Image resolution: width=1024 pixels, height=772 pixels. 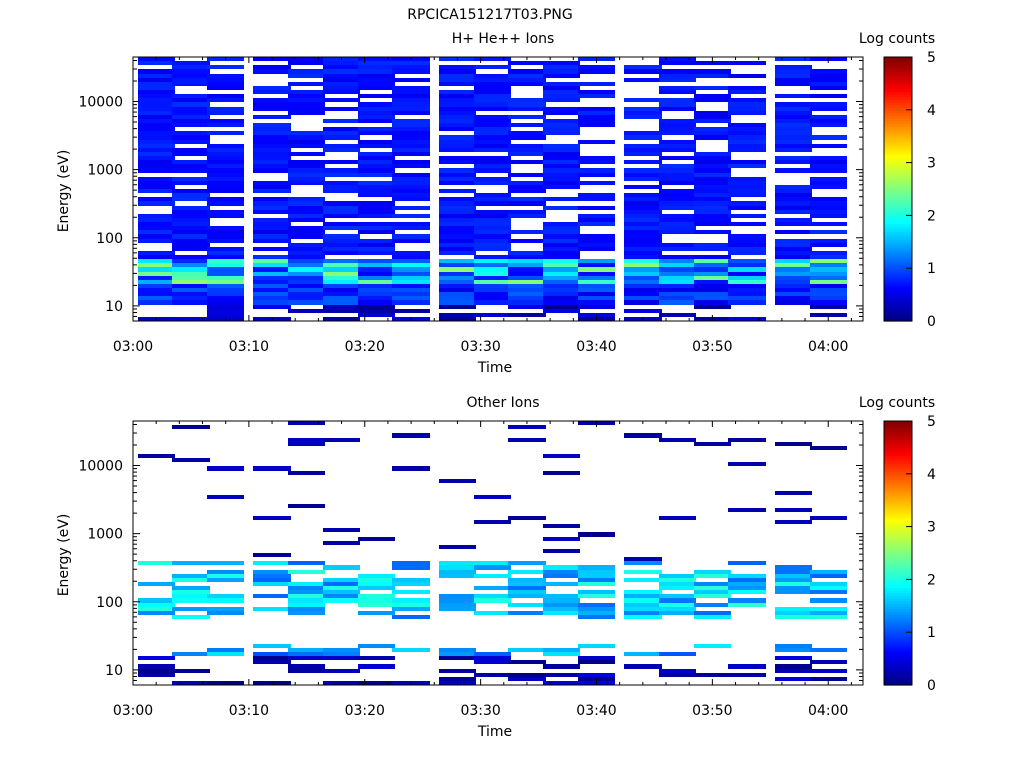 What do you see at coordinates (365, 711) in the screenshot?
I see `x-tick-label: 03:20` at bounding box center [365, 711].